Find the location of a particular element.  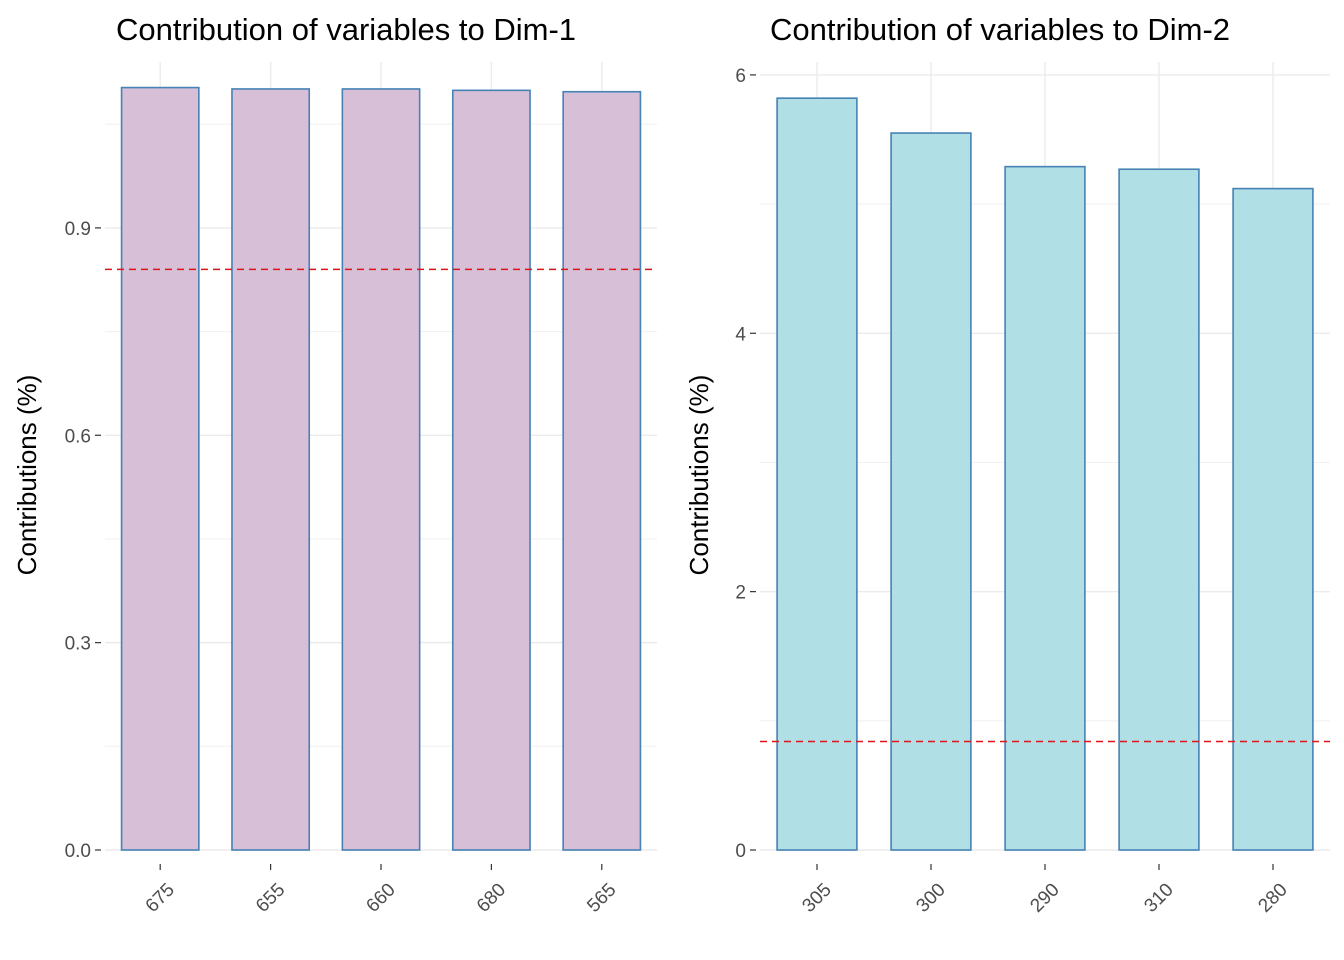

chart-title-dim1: Contribution of variables to Dim-1 is located at coordinates (346, 29).